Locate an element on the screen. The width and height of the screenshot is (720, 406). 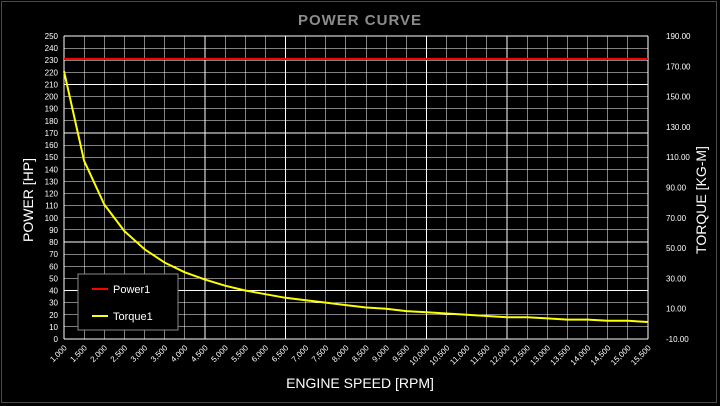
y-right-tick-label: 150.00 is located at coordinates (678, 97).